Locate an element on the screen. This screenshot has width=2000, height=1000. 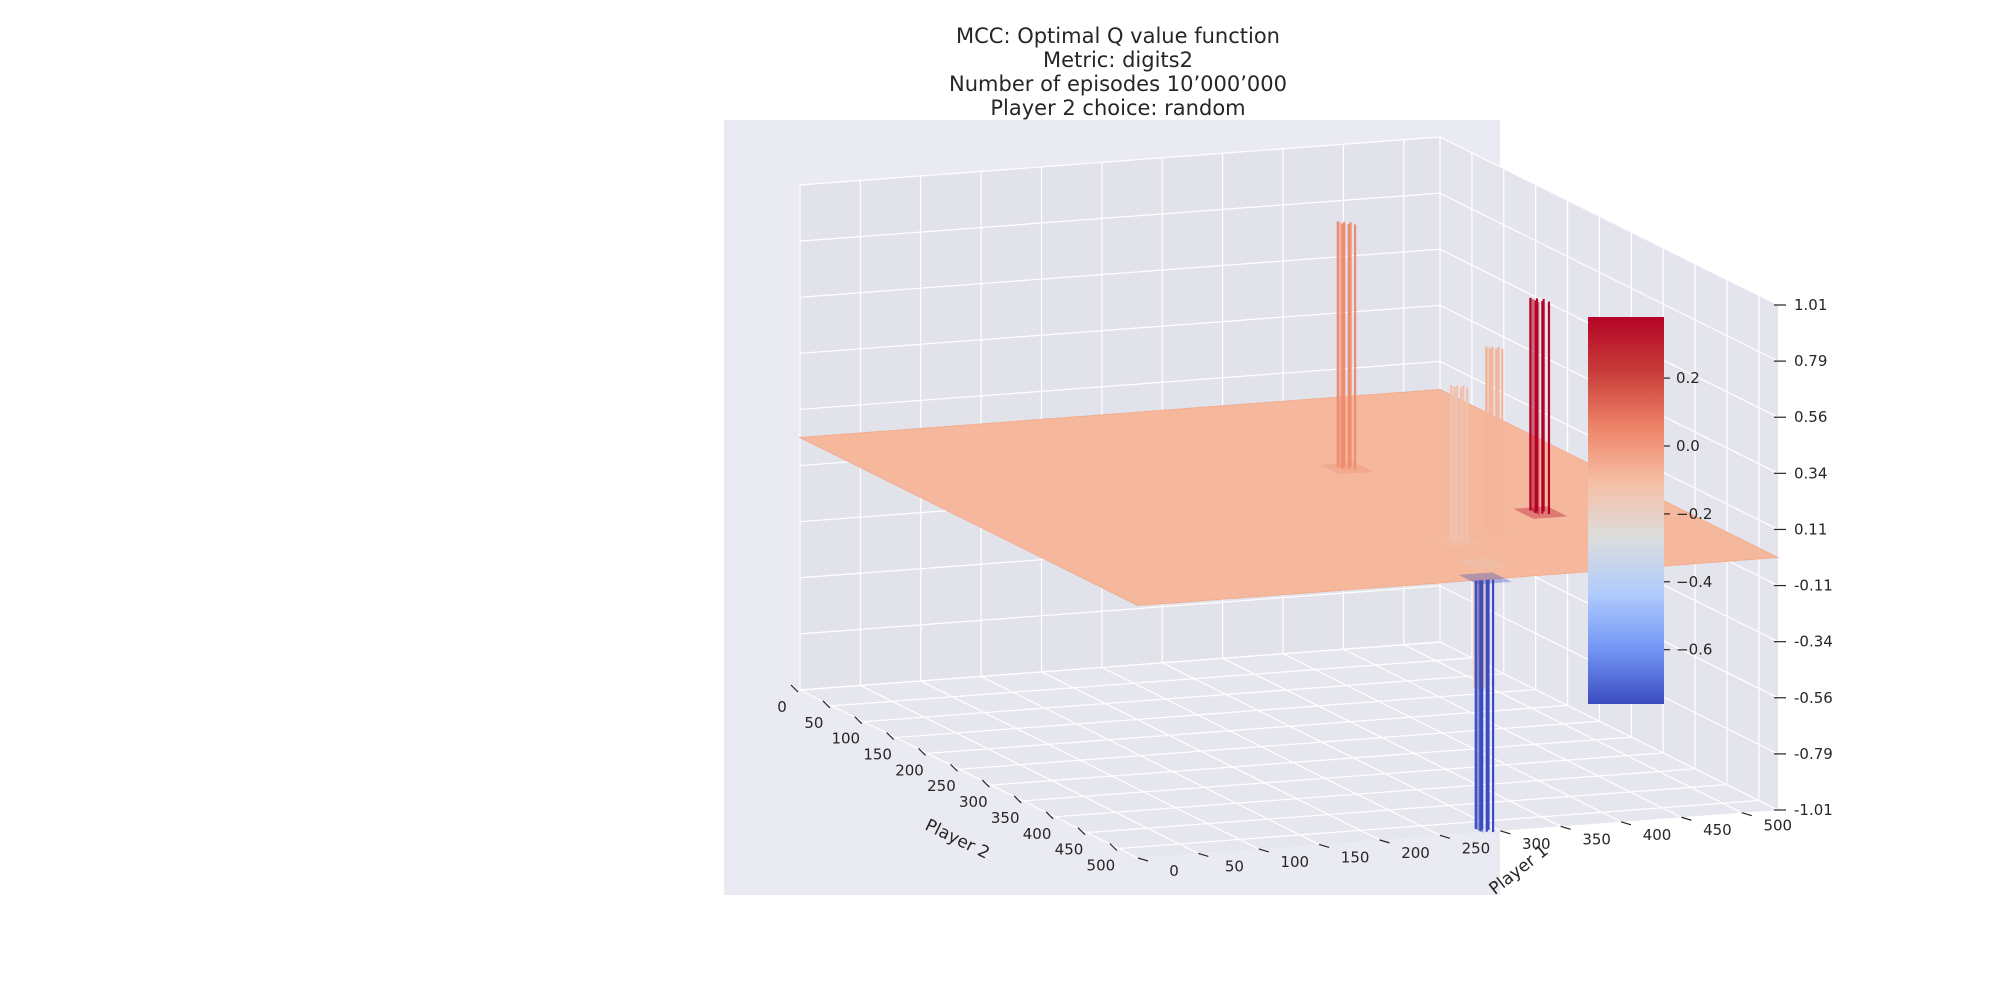
z-tick-label: -0.56 is located at coordinates (1813, 698).